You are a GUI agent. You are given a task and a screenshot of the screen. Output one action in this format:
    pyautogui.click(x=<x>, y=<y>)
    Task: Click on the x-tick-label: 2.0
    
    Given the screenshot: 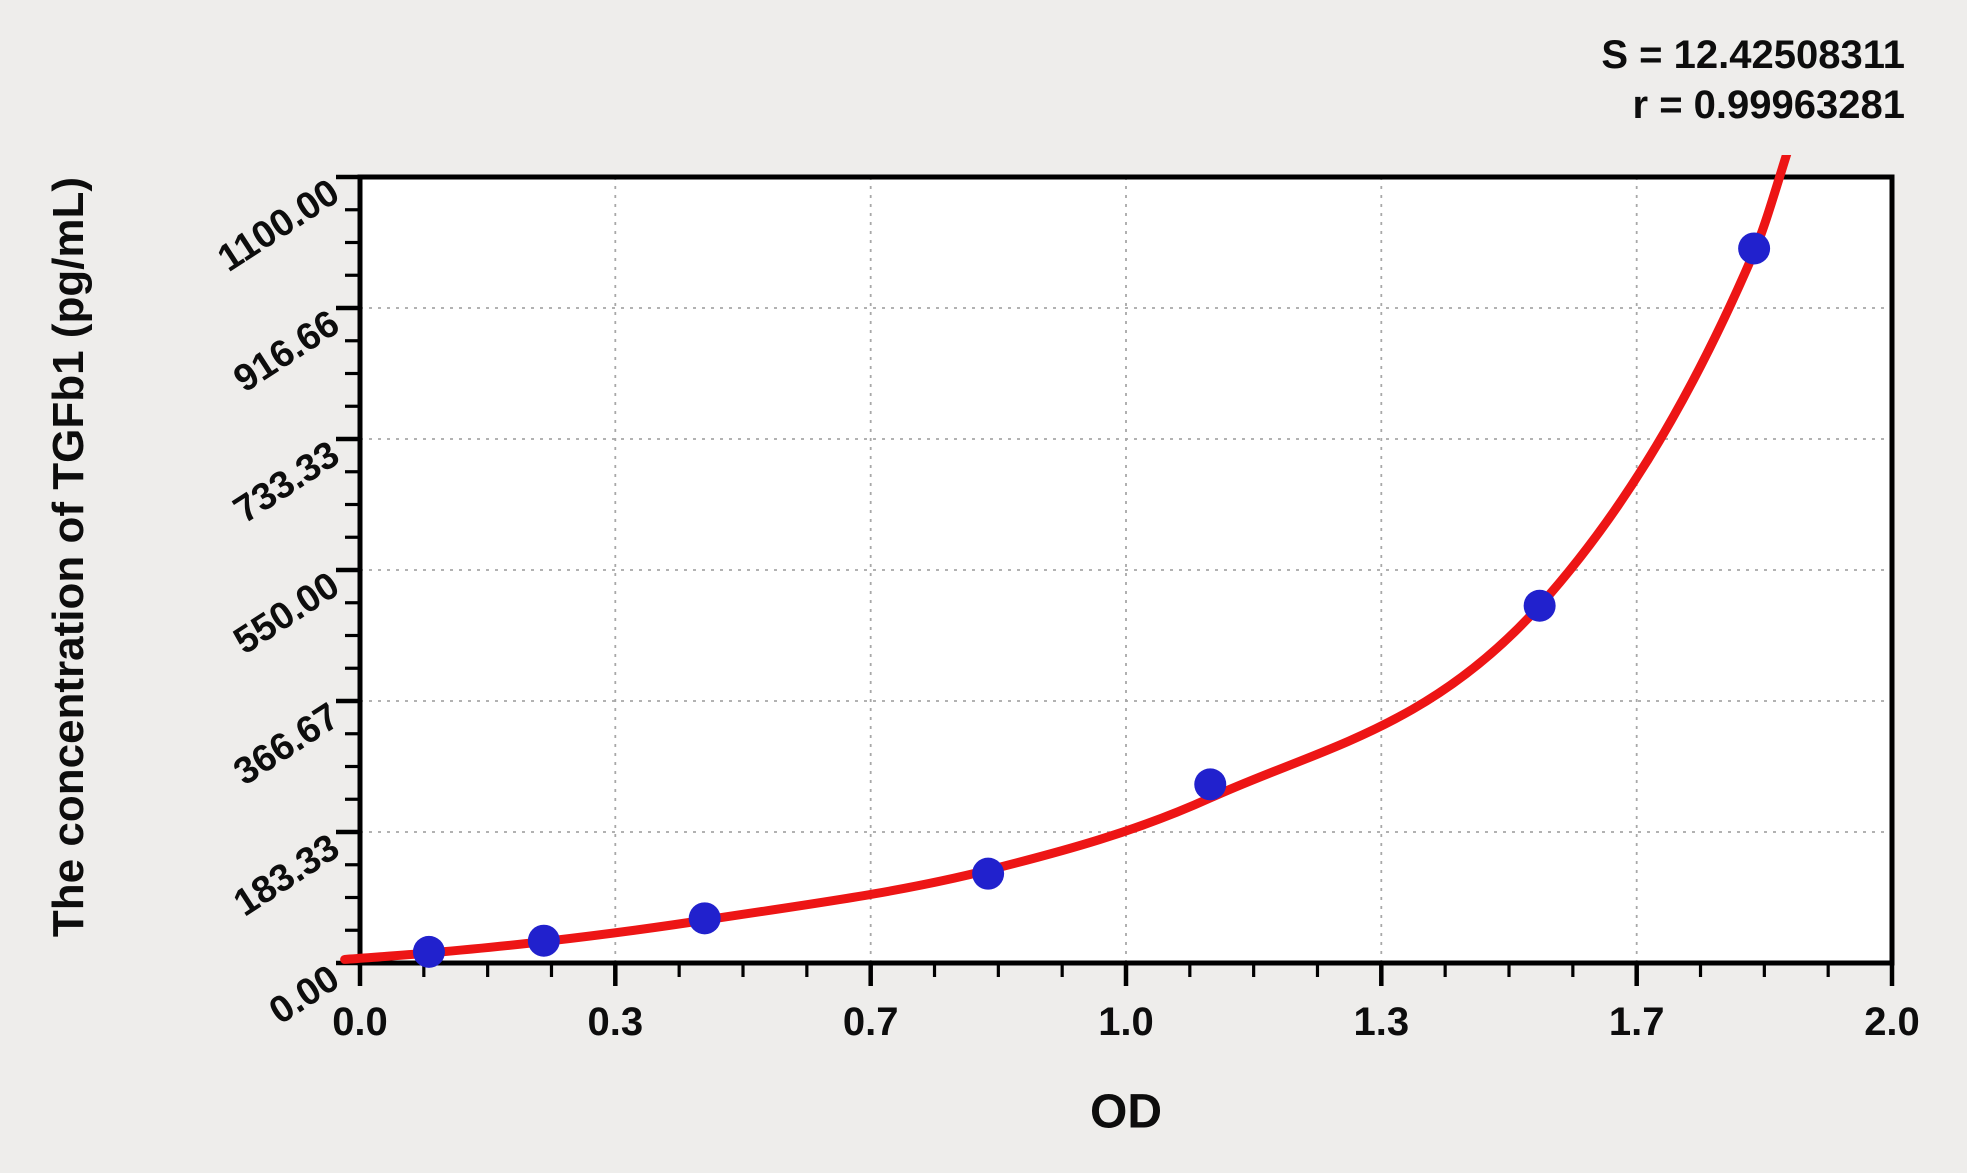 What is the action you would take?
    pyautogui.click(x=1892, y=1022)
    